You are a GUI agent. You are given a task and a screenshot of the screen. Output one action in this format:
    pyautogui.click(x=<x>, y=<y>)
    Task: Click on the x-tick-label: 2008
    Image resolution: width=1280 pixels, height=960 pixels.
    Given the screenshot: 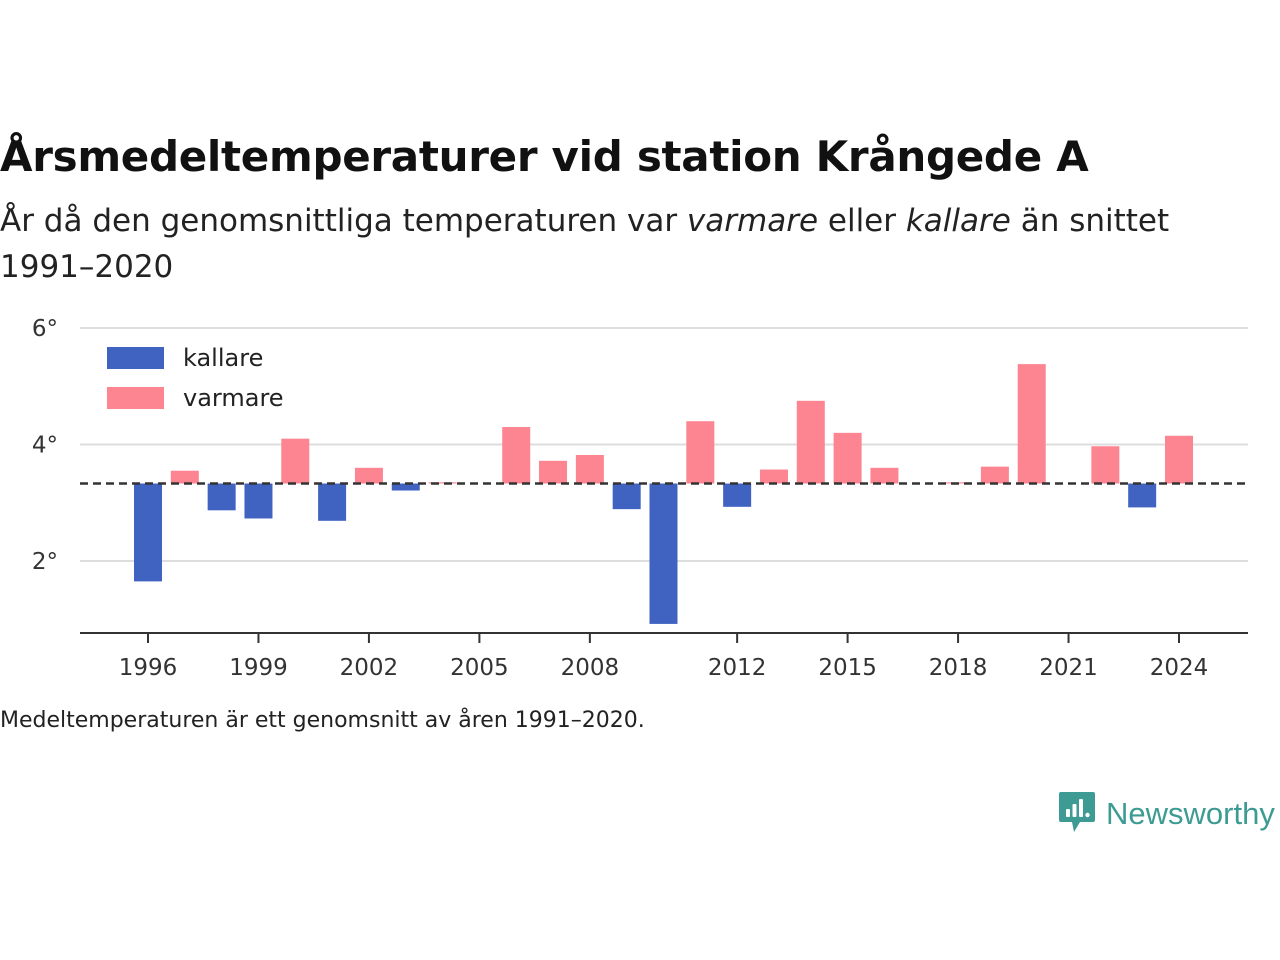 What is the action you would take?
    pyautogui.click(x=590, y=668)
    